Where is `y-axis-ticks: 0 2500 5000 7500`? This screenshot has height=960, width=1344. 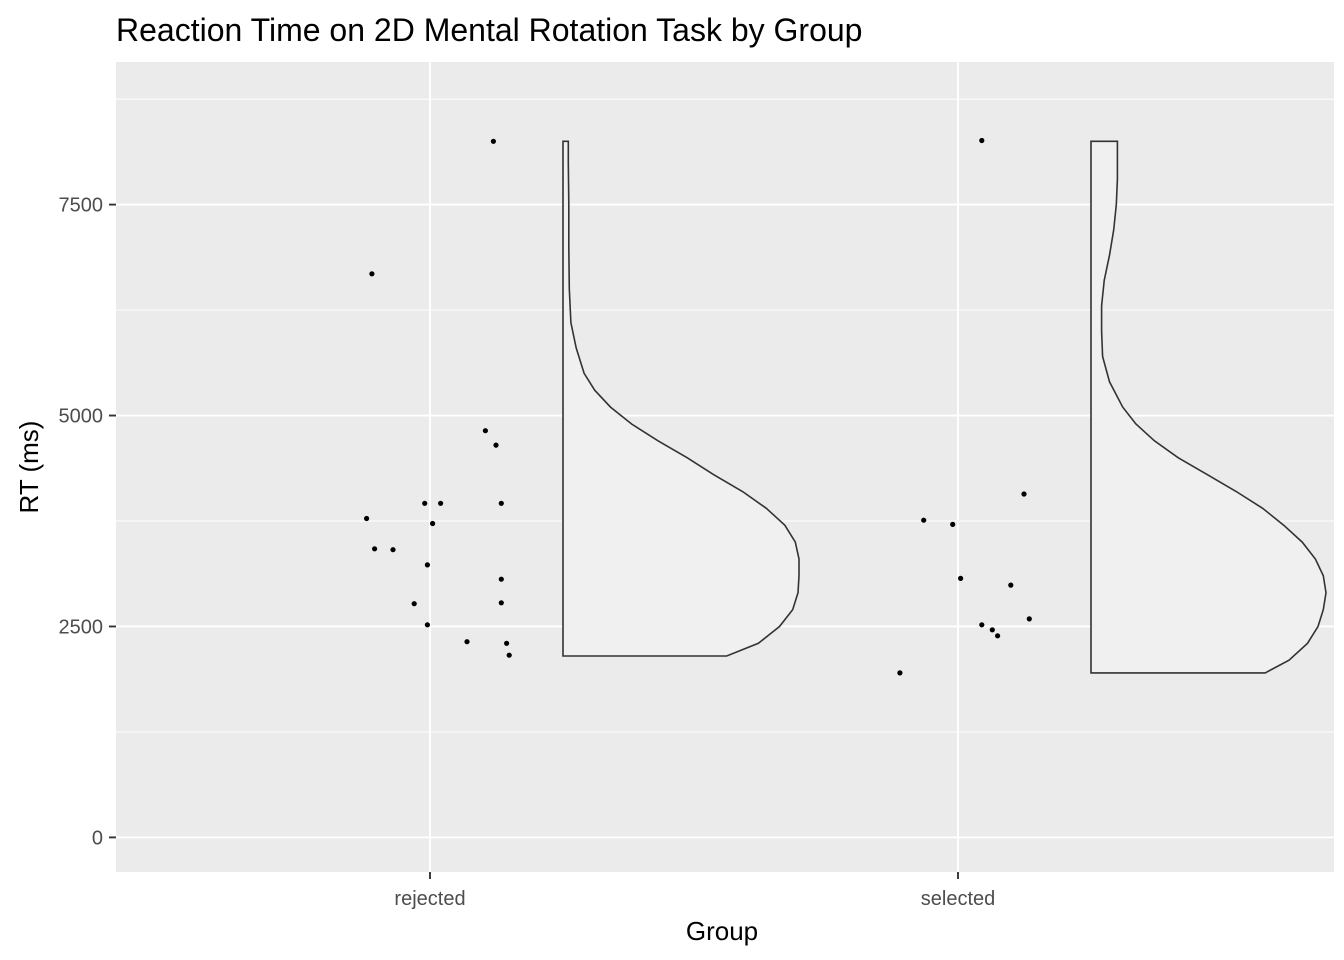 y-axis-ticks: 0 2500 5000 7500 is located at coordinates (87, 522).